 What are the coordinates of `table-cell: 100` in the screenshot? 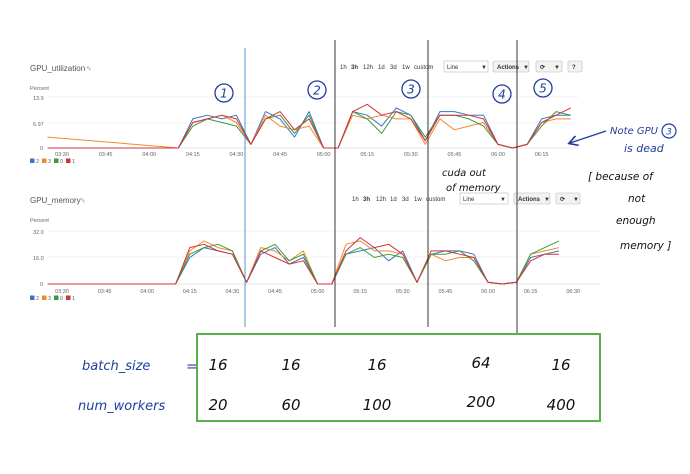 It's located at (377, 405).